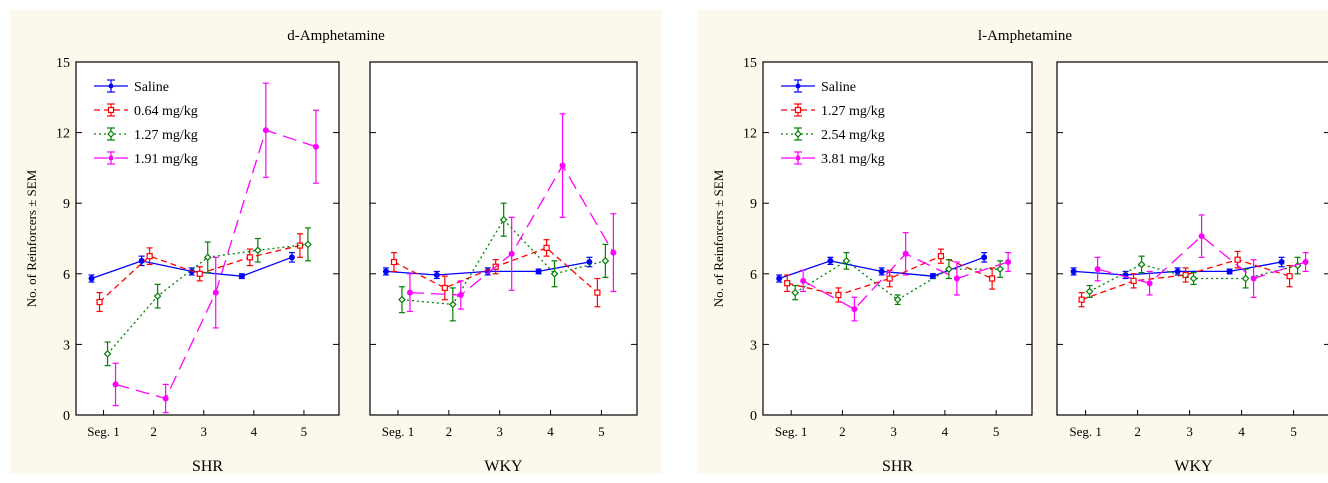  What do you see at coordinates (853, 159) in the screenshot?
I see `legend-label: 3.81 mg/kg` at bounding box center [853, 159].